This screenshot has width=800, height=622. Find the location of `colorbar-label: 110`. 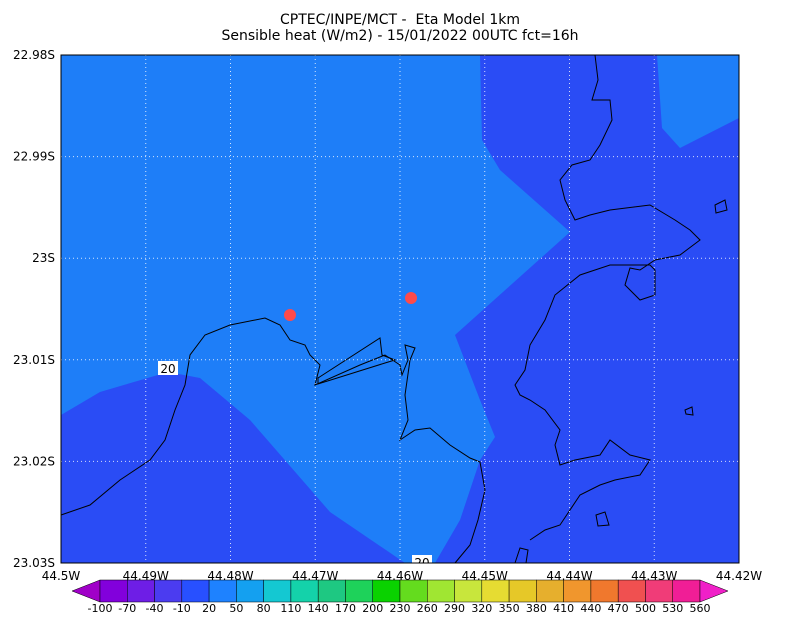

colorbar-label: 110 is located at coordinates (290, 608).